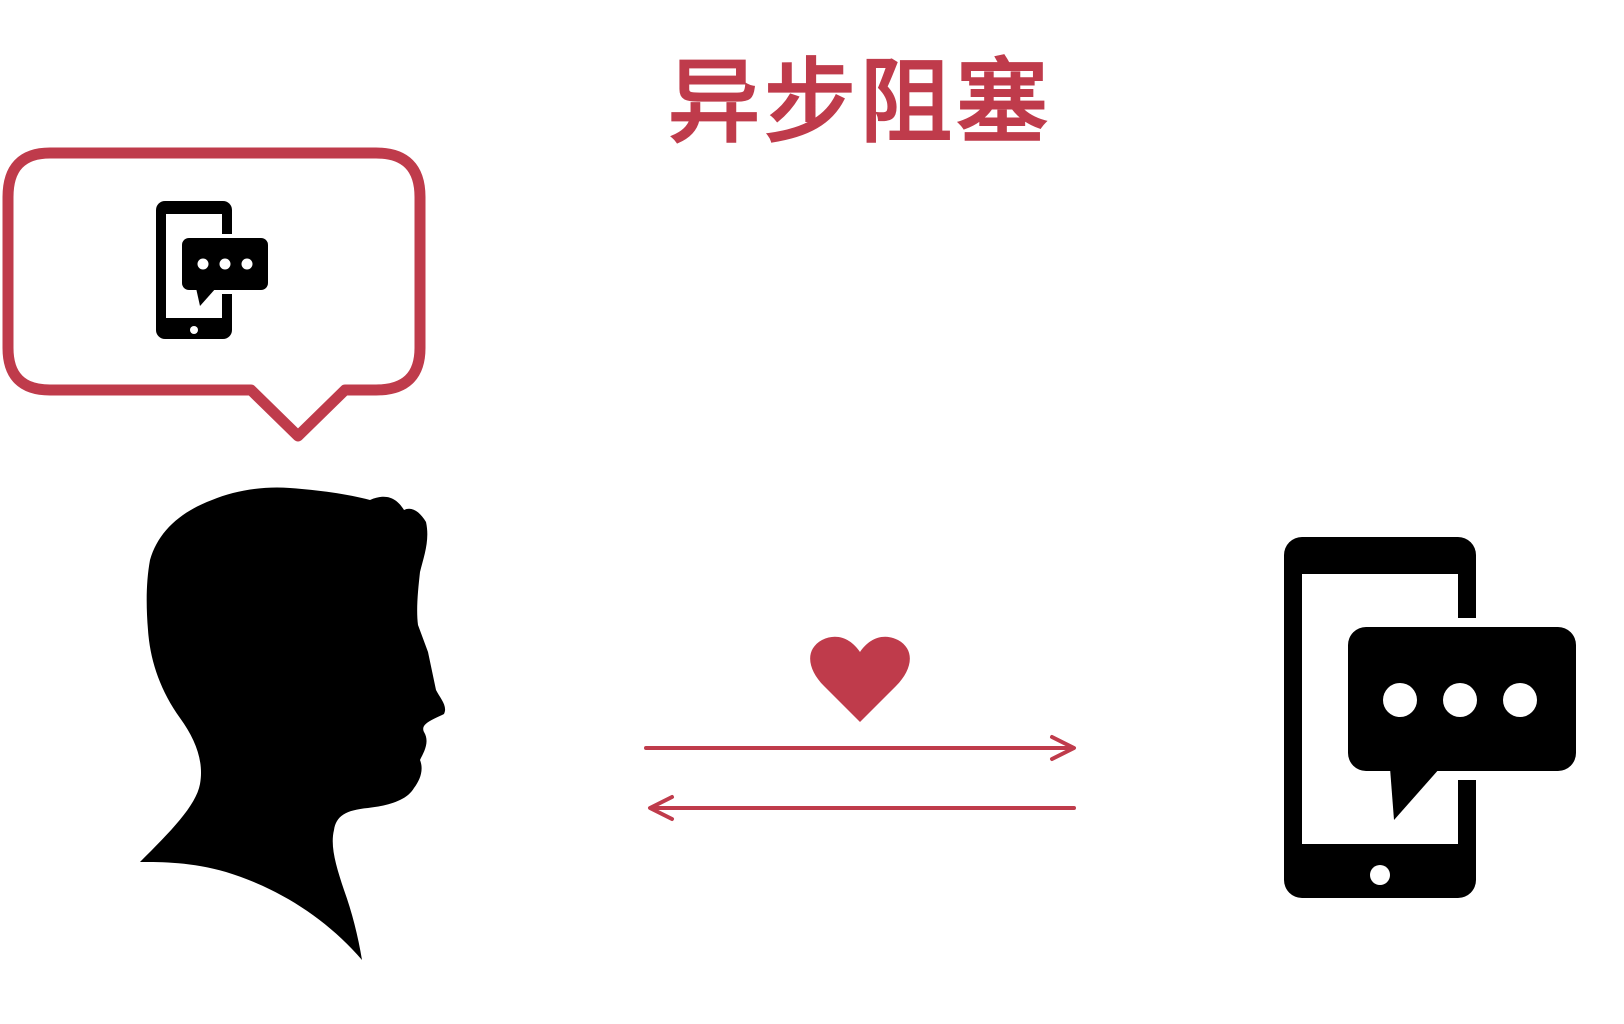 The width and height of the screenshot is (1624, 1024). I want to click on diagram-title: 异步阻塞, so click(859, 102).